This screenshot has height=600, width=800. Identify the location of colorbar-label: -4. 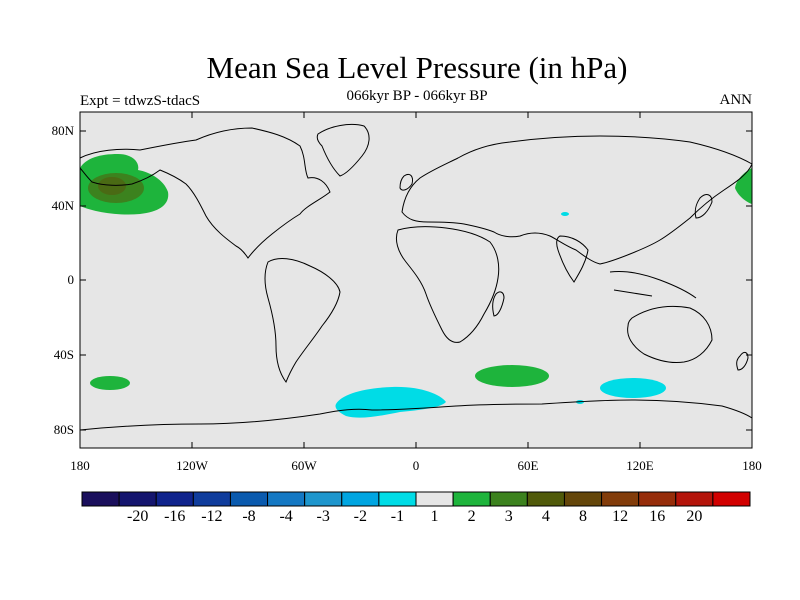
(286, 516).